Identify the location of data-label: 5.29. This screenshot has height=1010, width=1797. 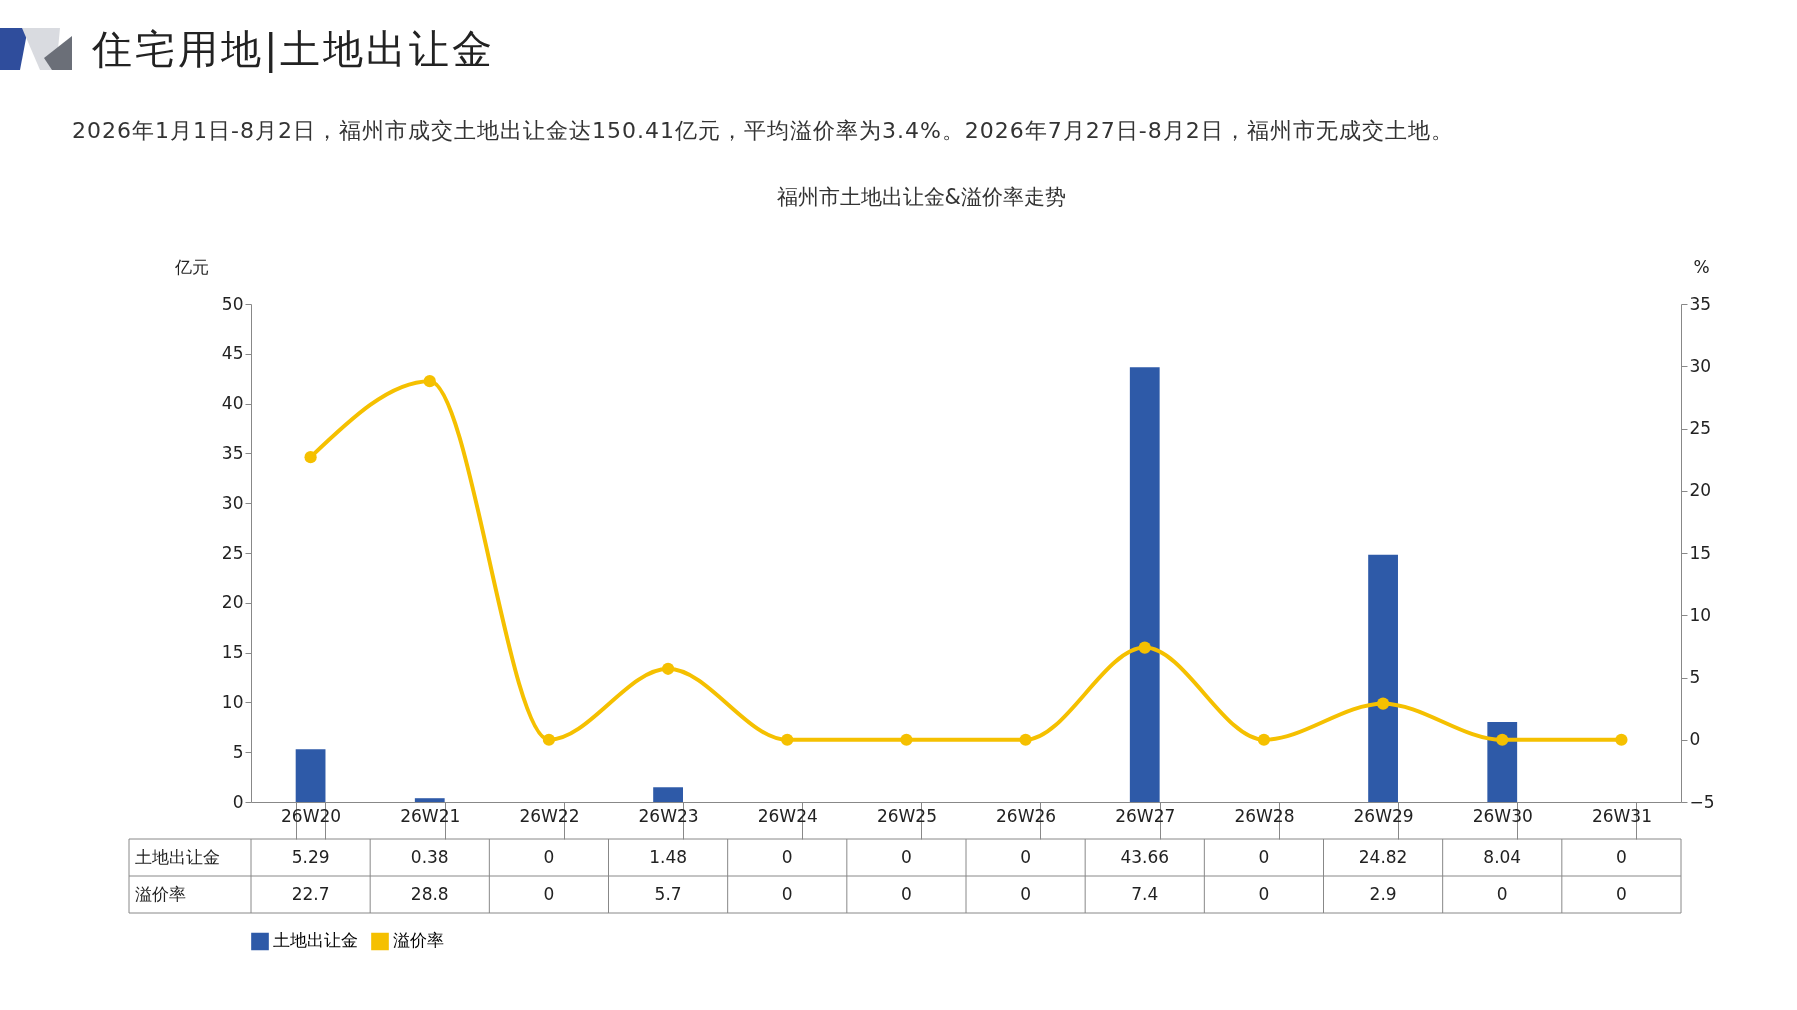
(310, 856).